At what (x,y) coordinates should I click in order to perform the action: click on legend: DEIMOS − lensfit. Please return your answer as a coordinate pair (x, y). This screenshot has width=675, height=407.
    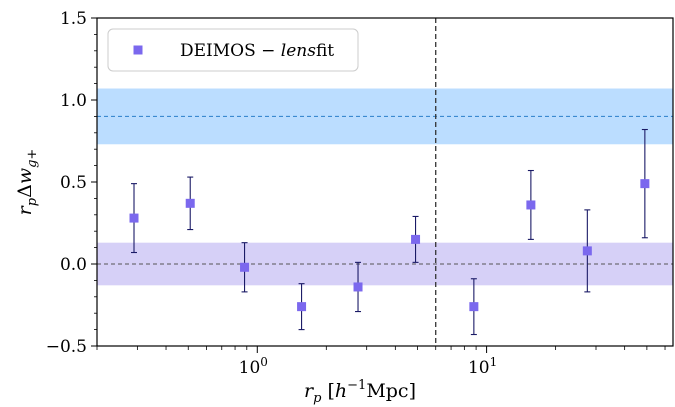
    Looking at the image, I should click on (233, 50).